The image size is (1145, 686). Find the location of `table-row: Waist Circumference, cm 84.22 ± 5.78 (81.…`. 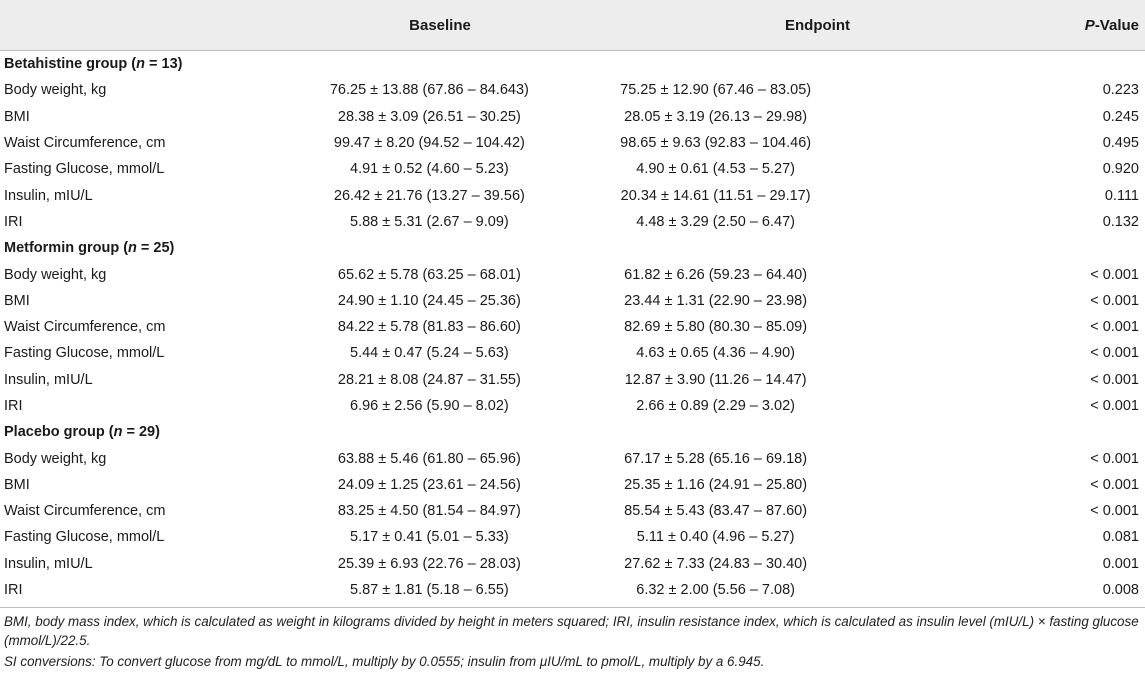

table-row: Waist Circumference, cm 84.22 ± 5.78 (81.… is located at coordinates (572, 327).